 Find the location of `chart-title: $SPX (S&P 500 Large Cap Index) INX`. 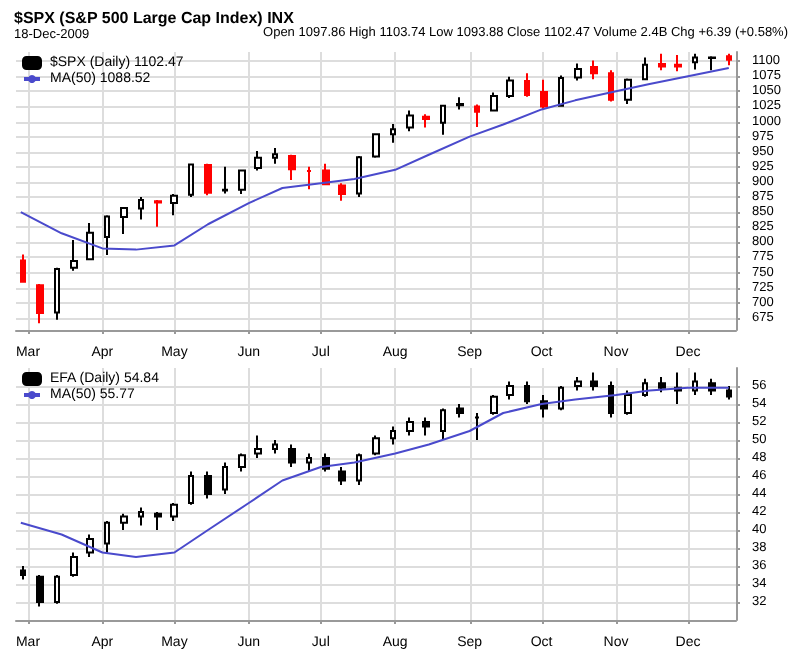

chart-title: $SPX (S&P 500 Large Cap Index) INX is located at coordinates (155, 18).